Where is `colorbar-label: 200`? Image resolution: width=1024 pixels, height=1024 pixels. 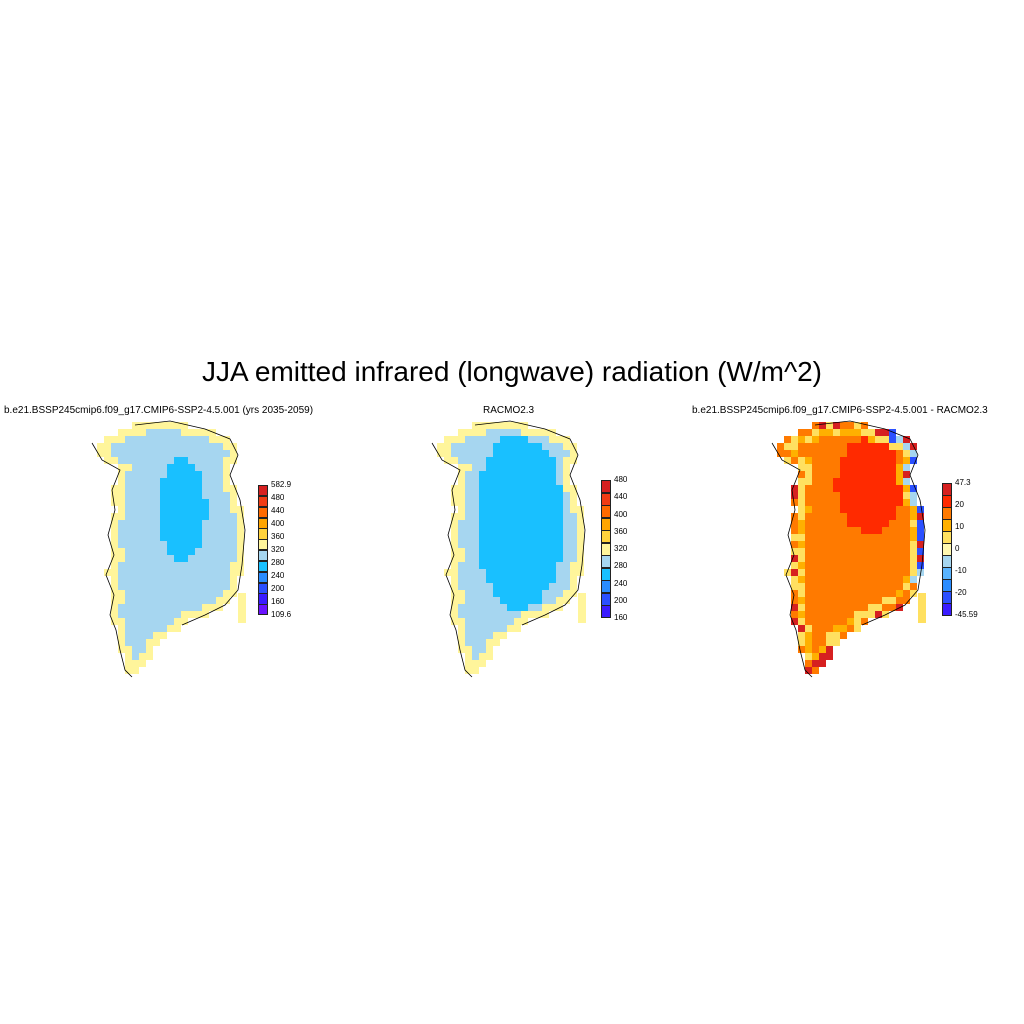
colorbar-label: 200 is located at coordinates (621, 600).